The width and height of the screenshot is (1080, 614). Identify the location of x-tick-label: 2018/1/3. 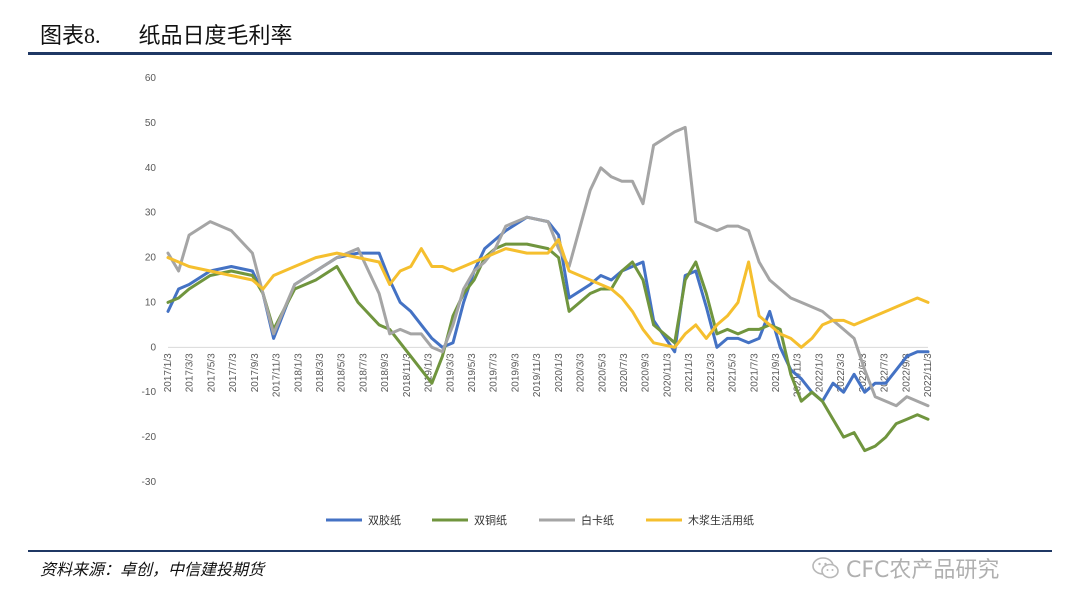
(298, 372).